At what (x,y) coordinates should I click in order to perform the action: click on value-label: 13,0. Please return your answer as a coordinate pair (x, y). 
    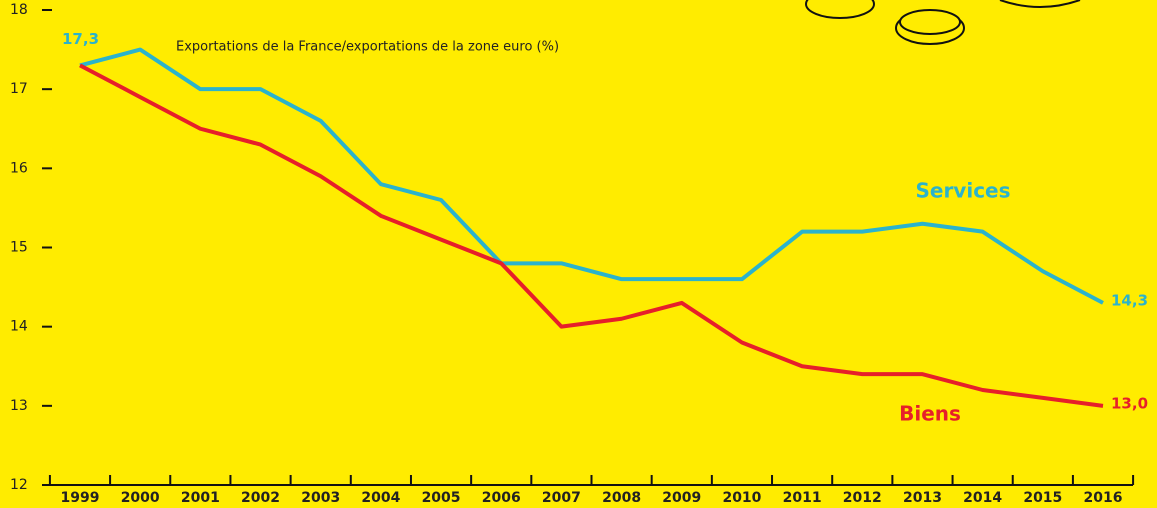
    Looking at the image, I should click on (1129, 403).